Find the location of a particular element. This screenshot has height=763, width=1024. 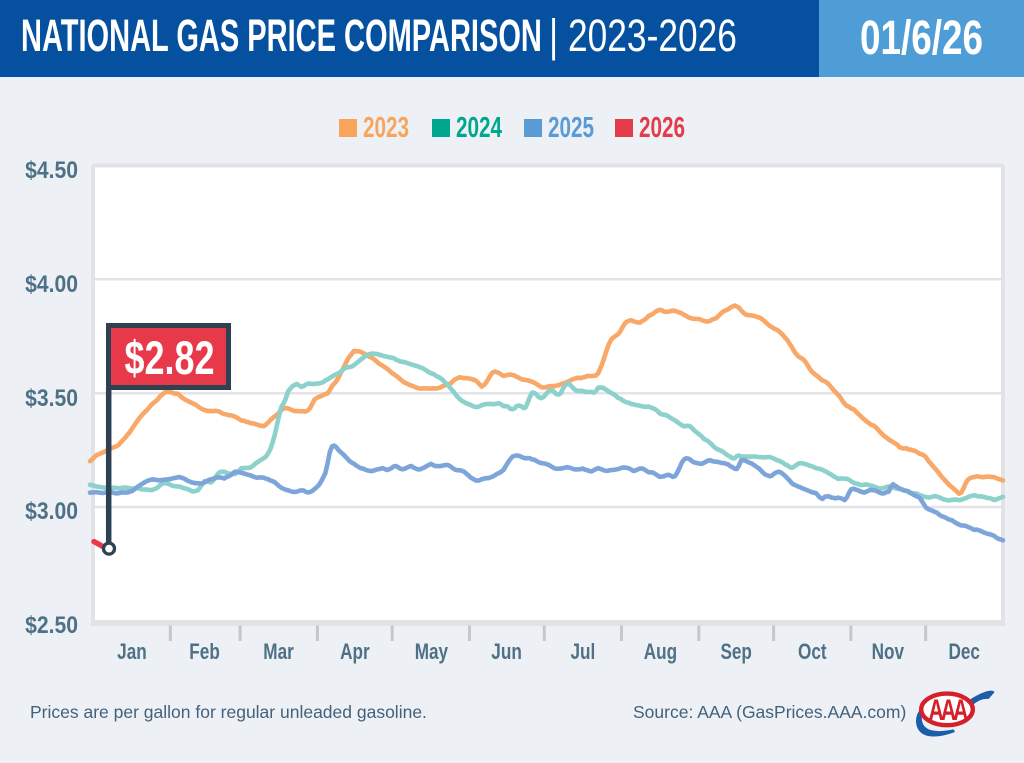

svg-text: AAA is located at coordinates (947, 711).